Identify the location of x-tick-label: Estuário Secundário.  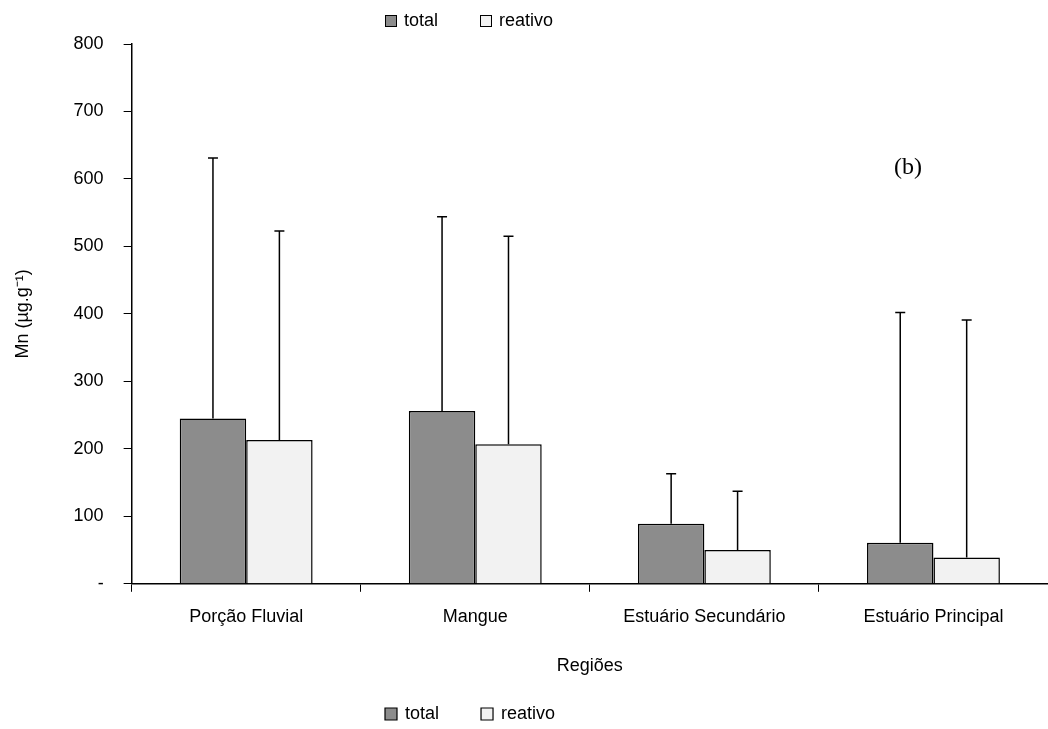
(704, 615).